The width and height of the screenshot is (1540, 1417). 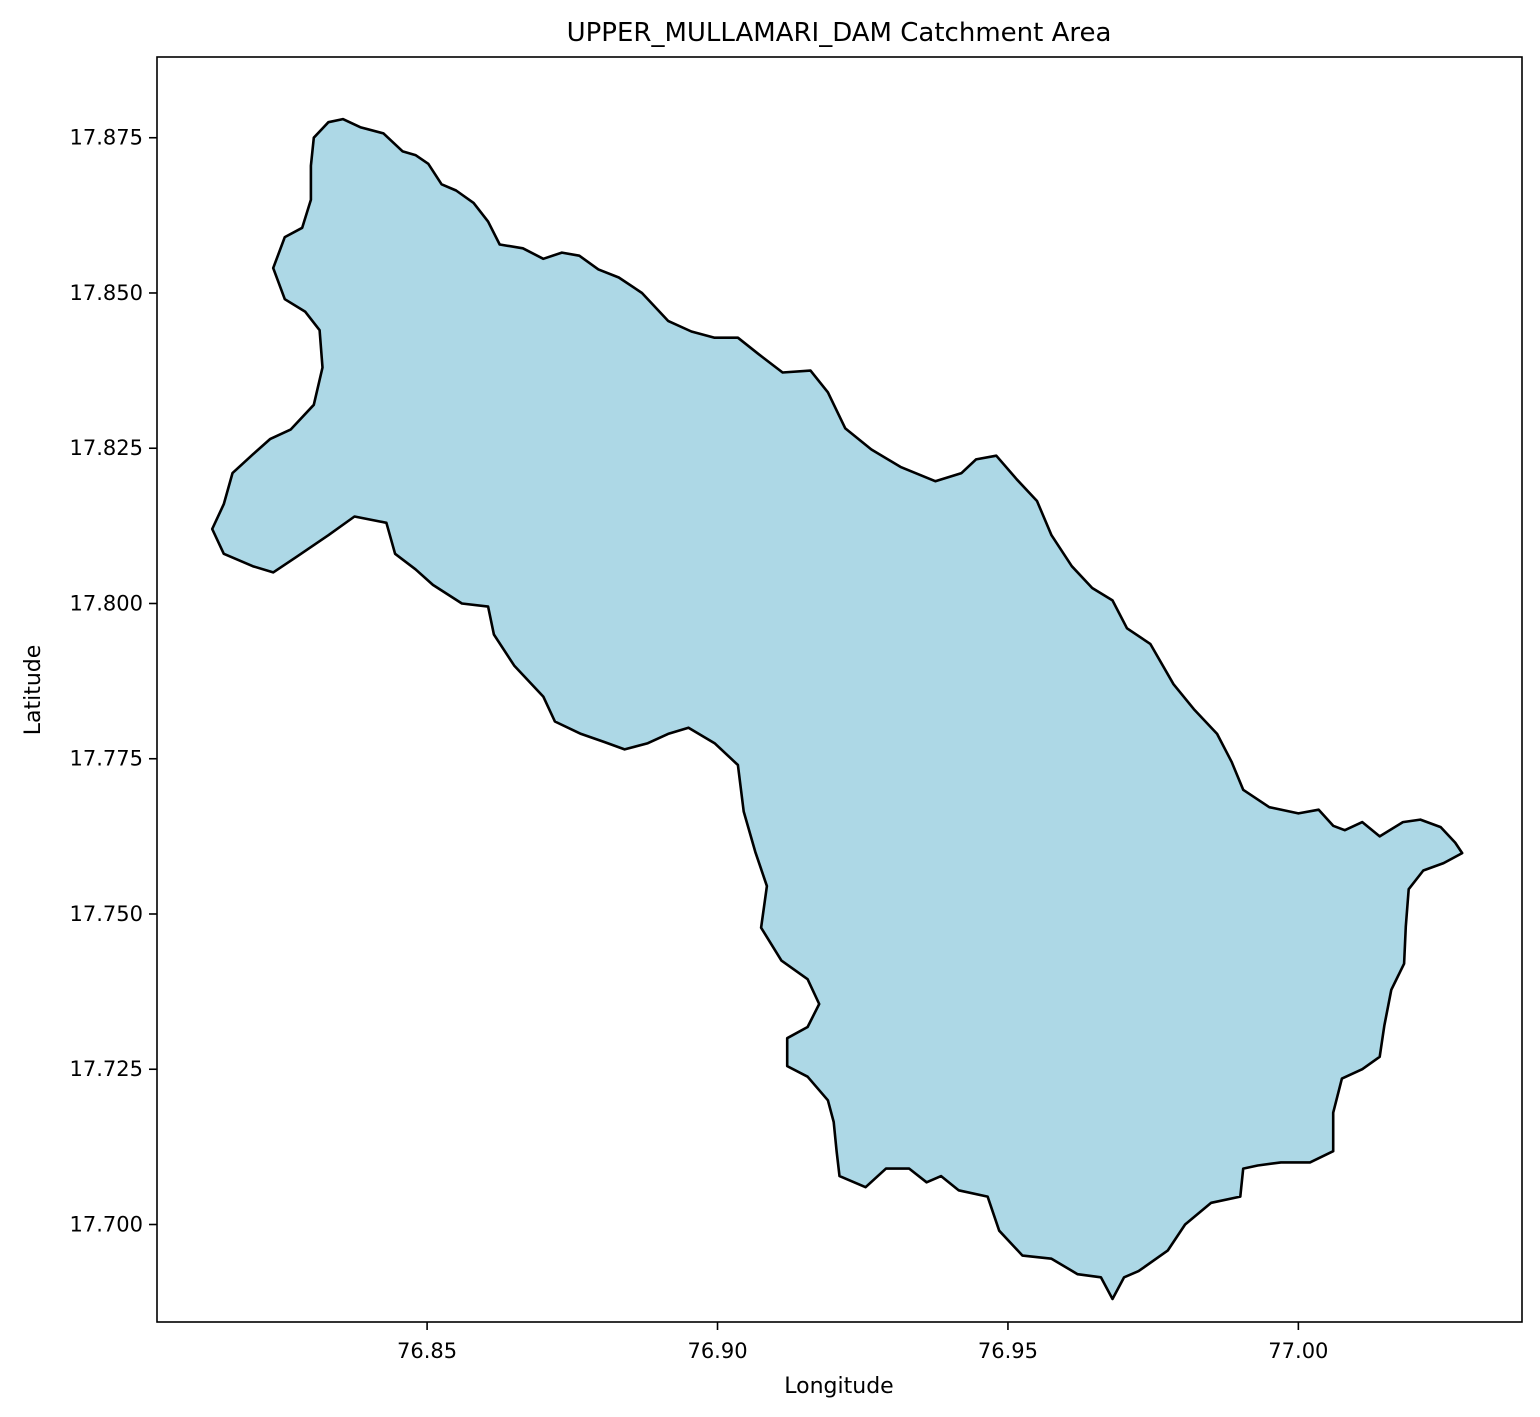 What do you see at coordinates (717, 1351) in the screenshot?
I see `x-tick-label: 76.90` at bounding box center [717, 1351].